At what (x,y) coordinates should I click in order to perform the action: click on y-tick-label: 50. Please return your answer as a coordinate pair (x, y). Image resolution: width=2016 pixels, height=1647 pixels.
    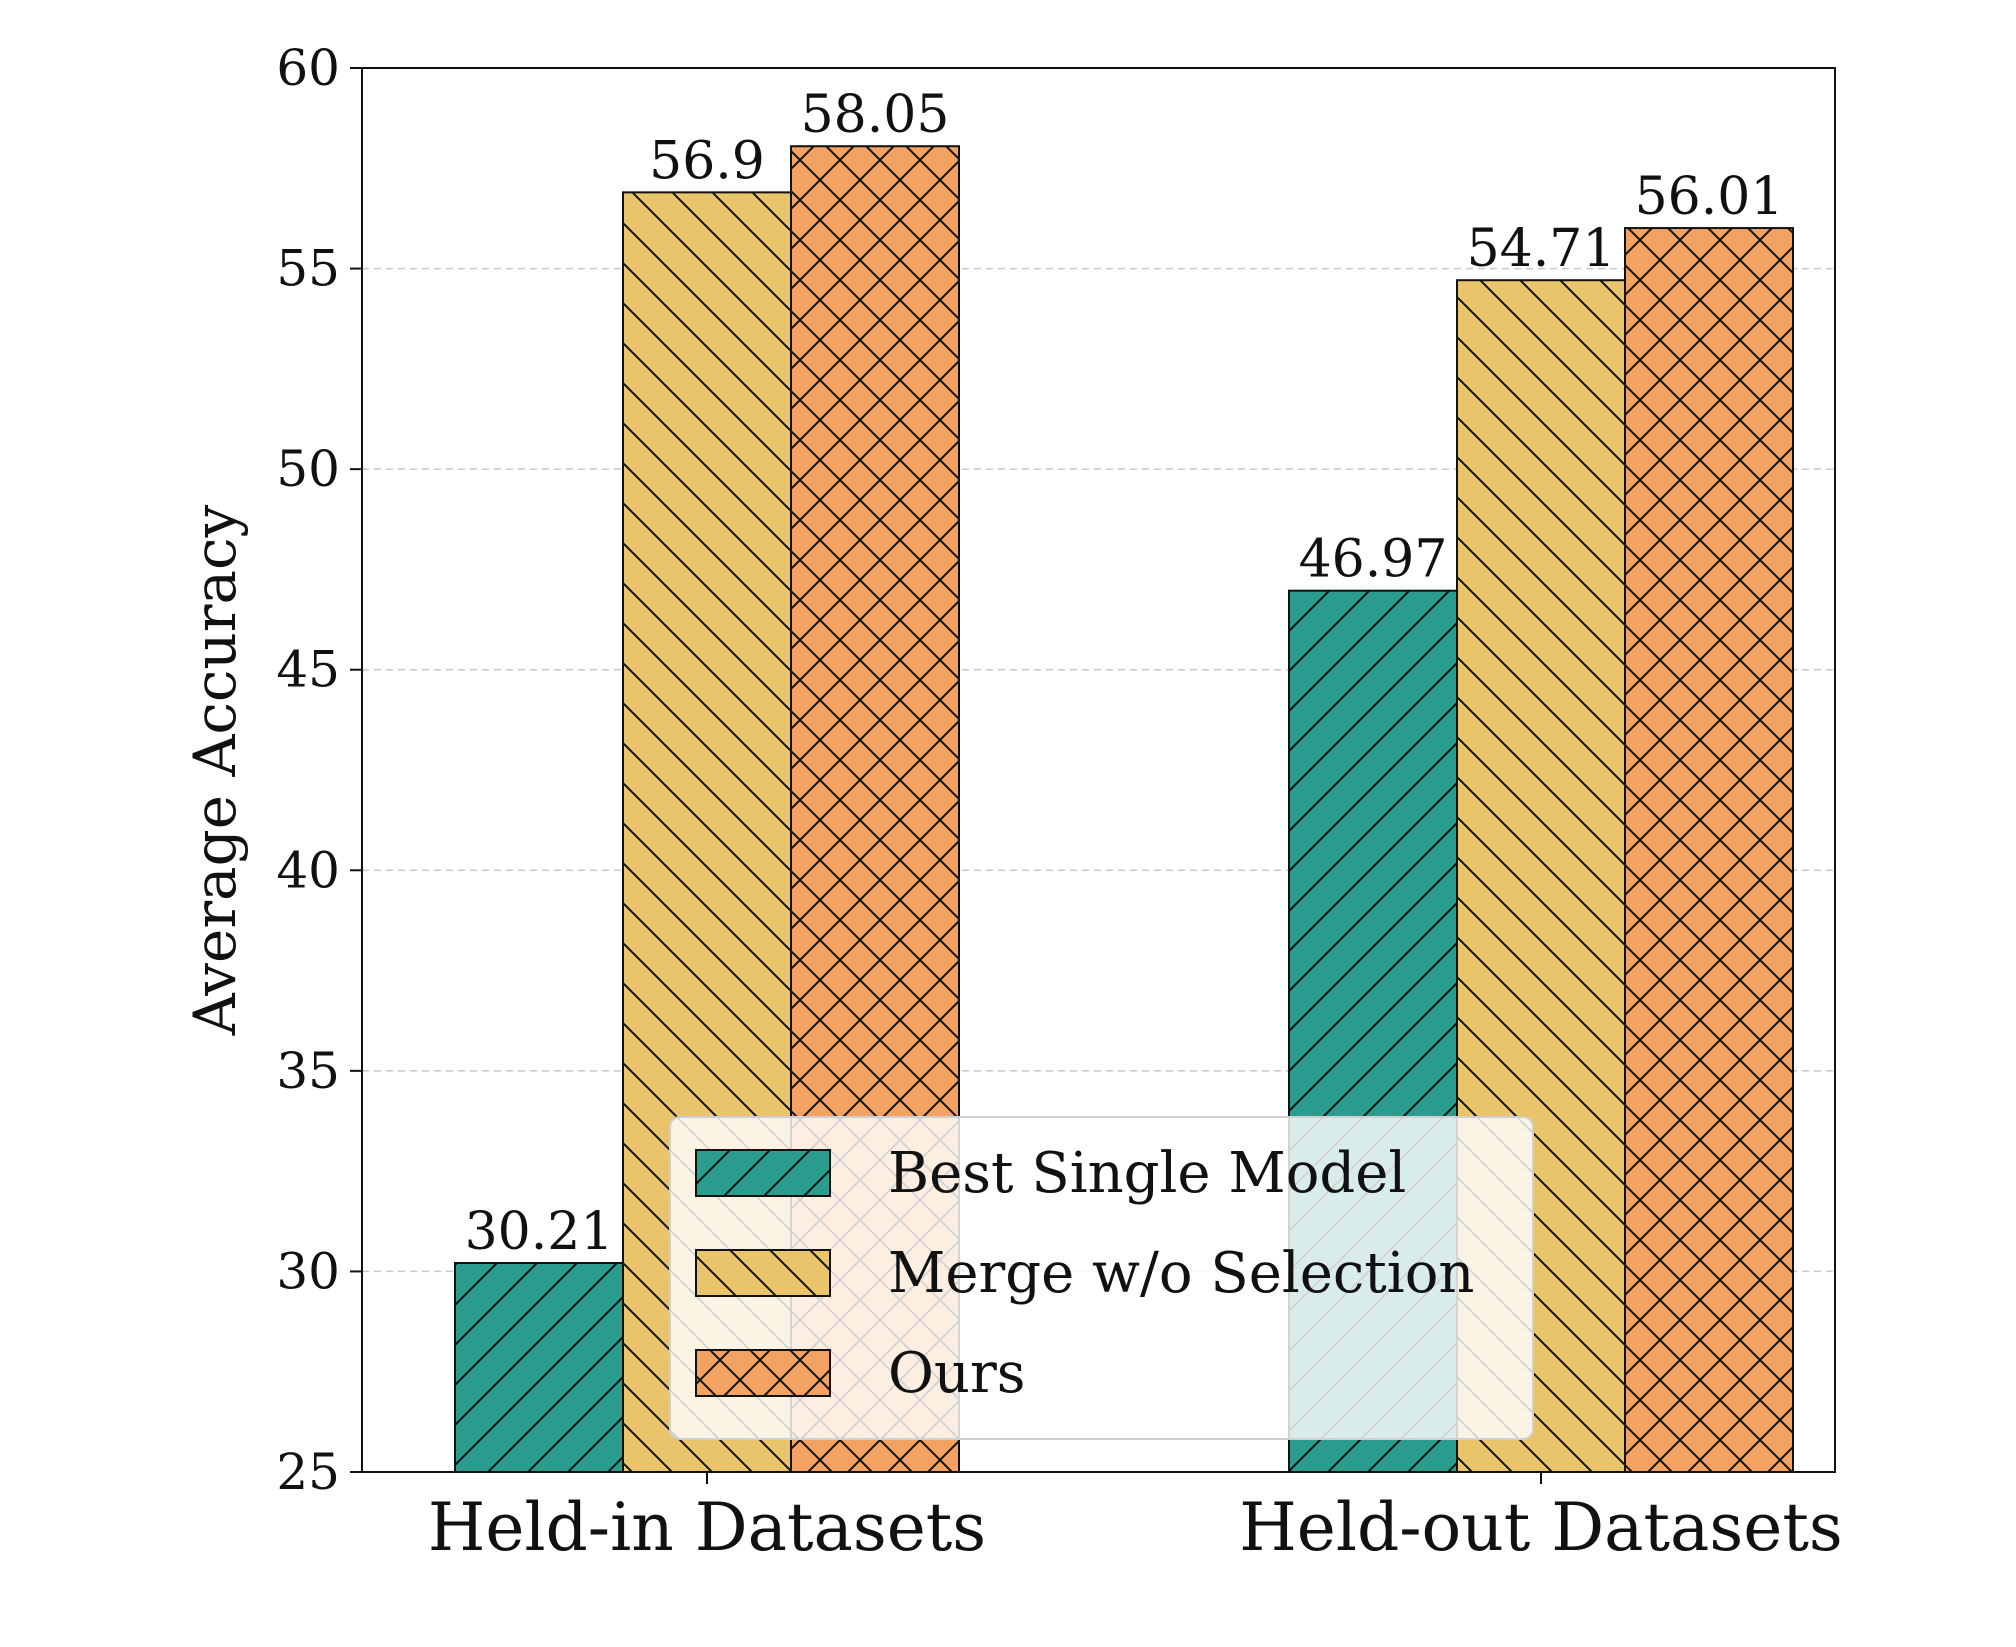
    Looking at the image, I should click on (308, 469).